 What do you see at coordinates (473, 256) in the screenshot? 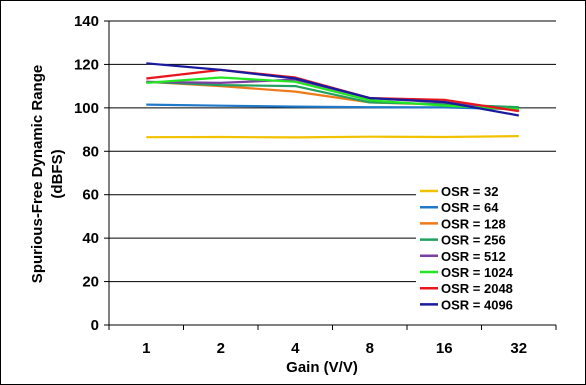
I see `legend-label: OSR = 512` at bounding box center [473, 256].